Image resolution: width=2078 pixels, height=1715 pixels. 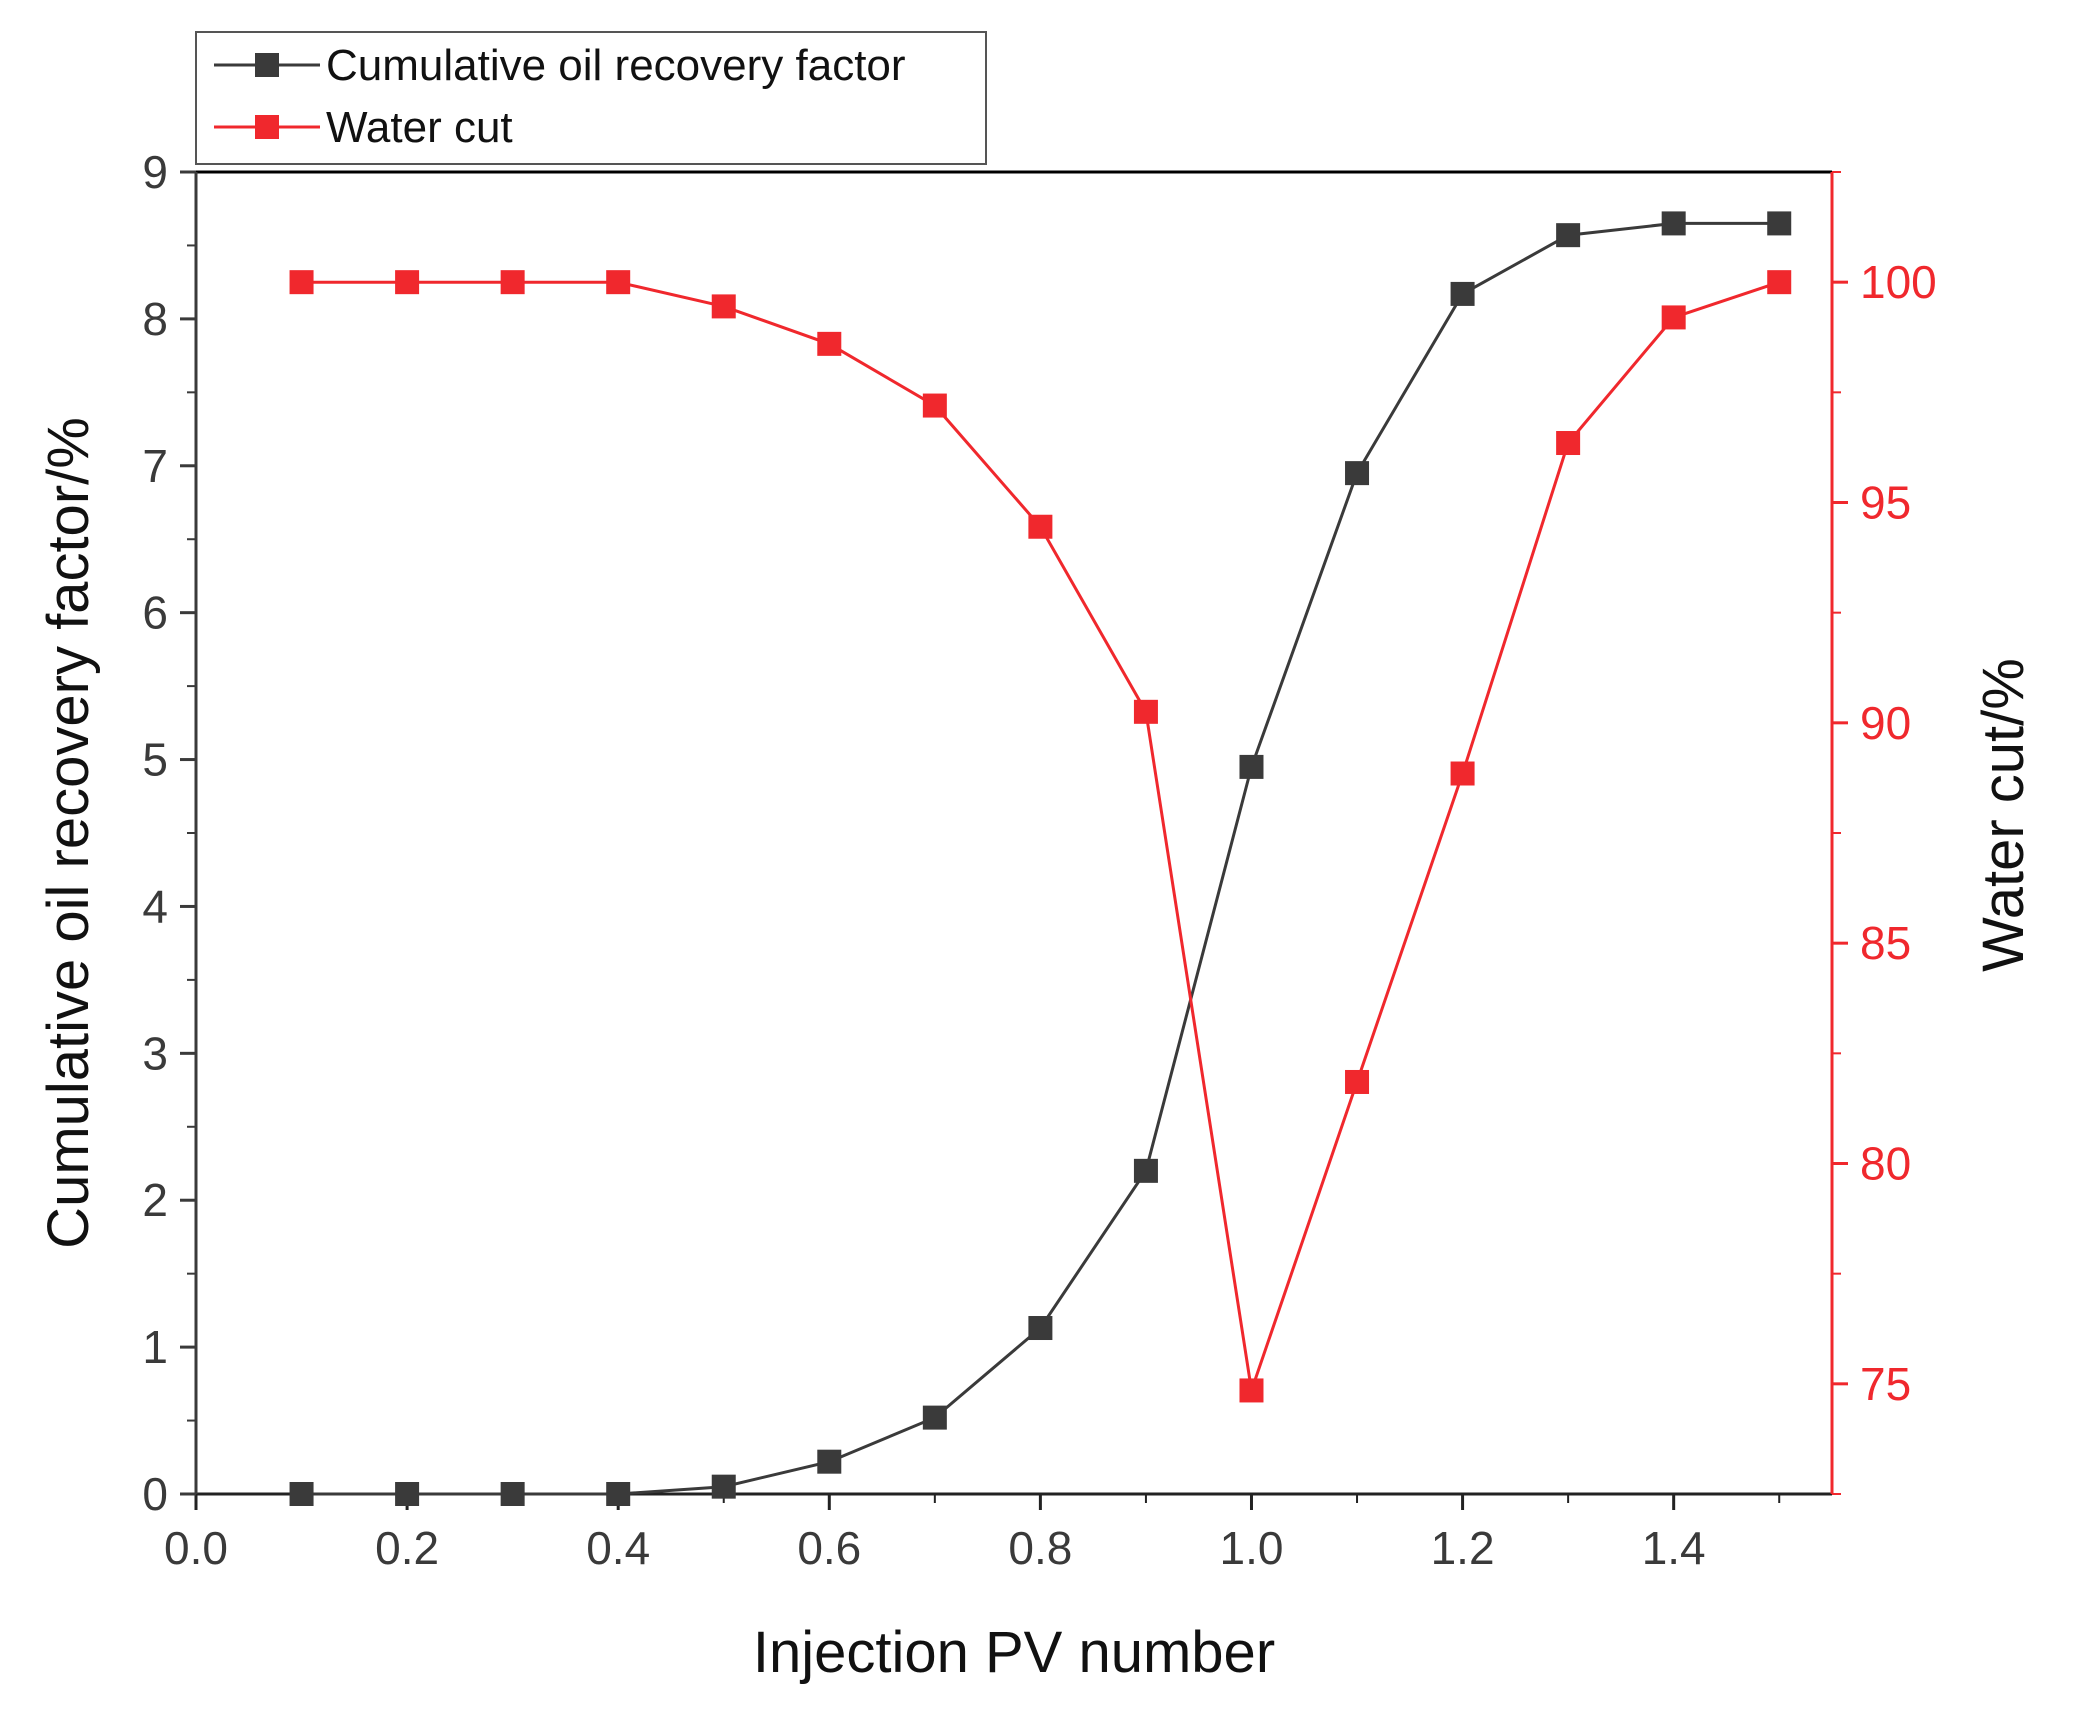 What do you see at coordinates (155, 906) in the screenshot?
I see `y-tick-label: 4` at bounding box center [155, 906].